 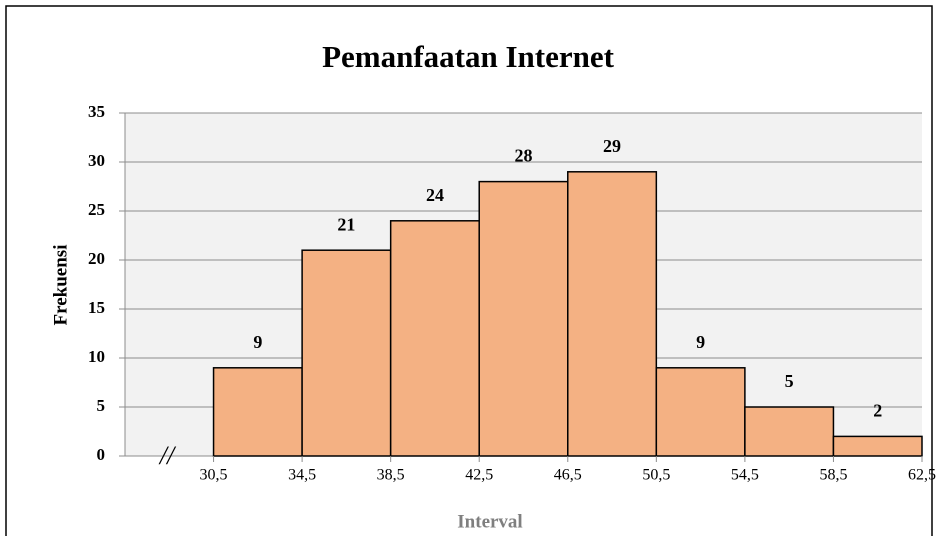 What do you see at coordinates (101, 405) in the screenshot?
I see `y-tick-label: 5` at bounding box center [101, 405].